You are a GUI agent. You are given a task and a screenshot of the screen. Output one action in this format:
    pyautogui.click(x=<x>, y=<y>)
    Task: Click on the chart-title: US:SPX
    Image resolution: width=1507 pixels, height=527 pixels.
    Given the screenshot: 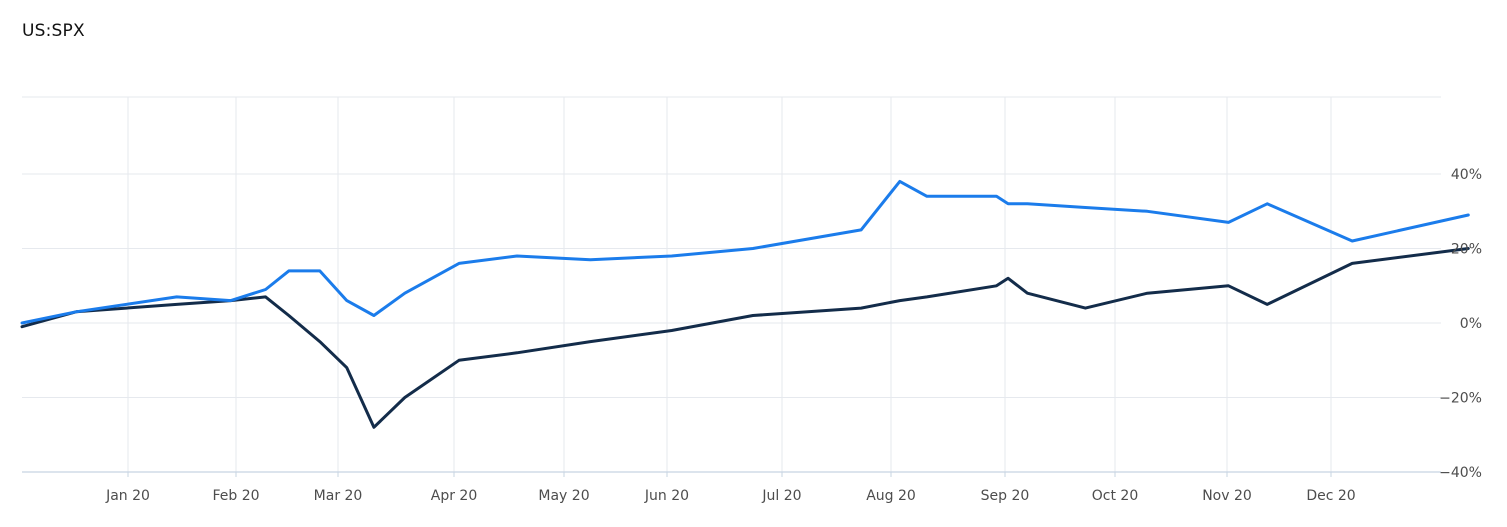 What is the action you would take?
    pyautogui.click(x=53, y=31)
    